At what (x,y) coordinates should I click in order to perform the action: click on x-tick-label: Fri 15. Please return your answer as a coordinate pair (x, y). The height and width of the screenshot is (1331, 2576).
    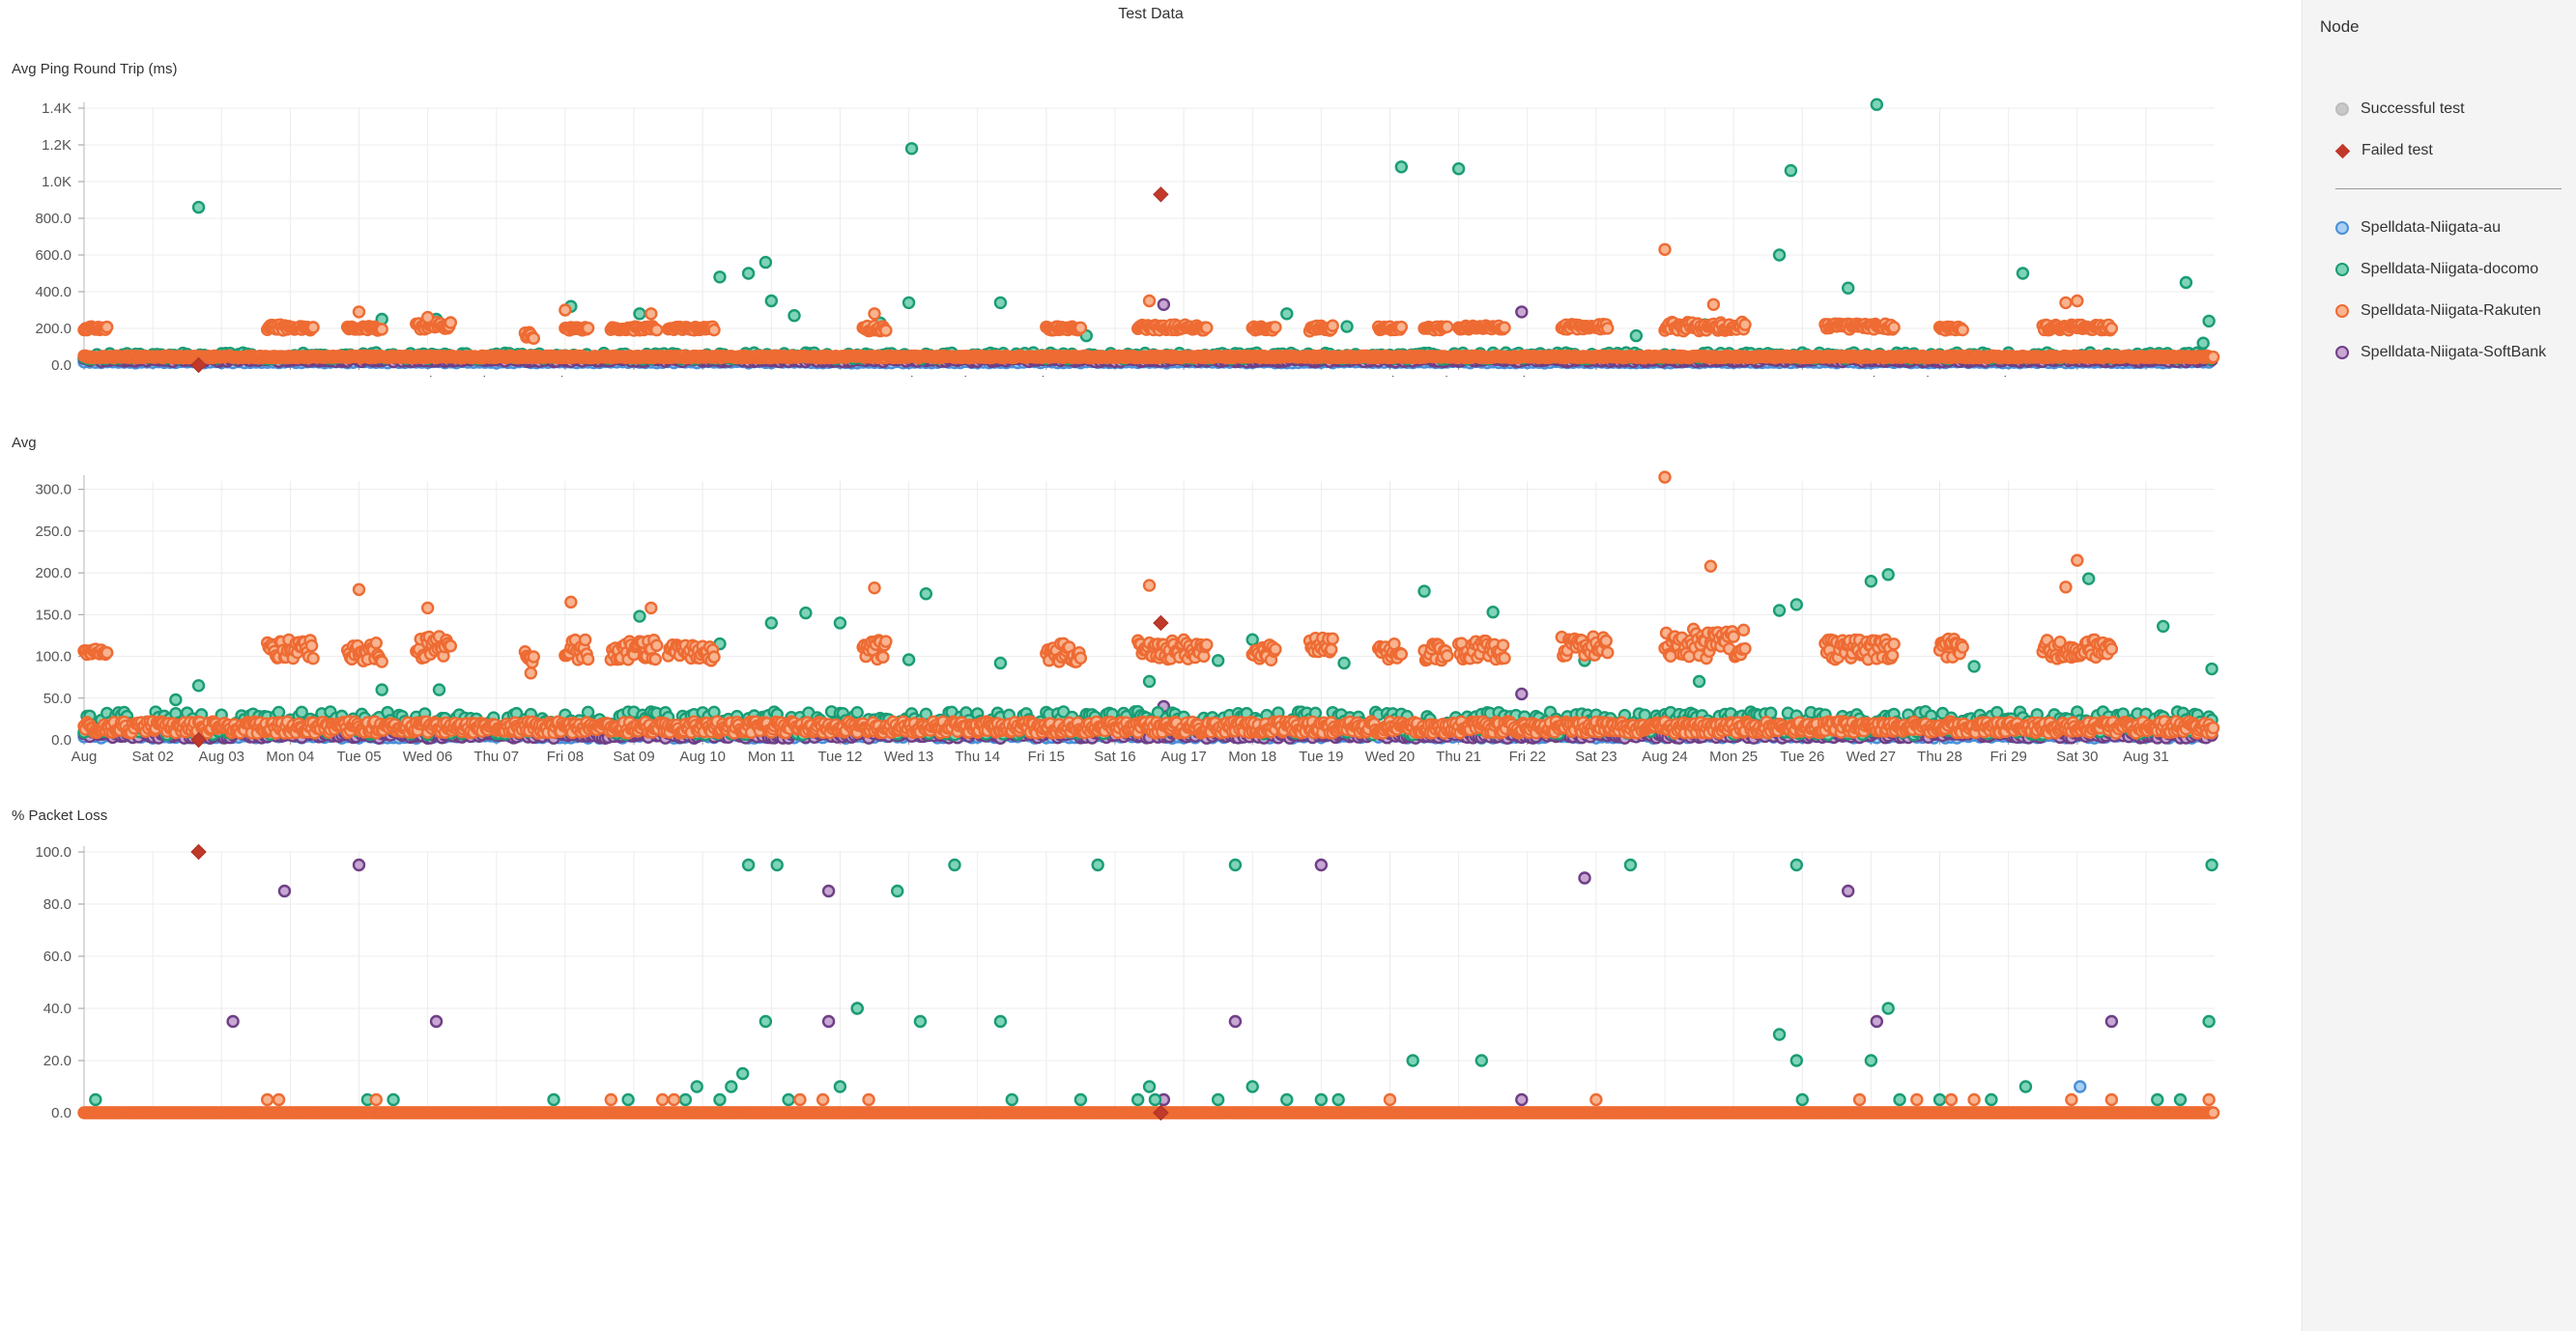
    Looking at the image, I should click on (1046, 757).